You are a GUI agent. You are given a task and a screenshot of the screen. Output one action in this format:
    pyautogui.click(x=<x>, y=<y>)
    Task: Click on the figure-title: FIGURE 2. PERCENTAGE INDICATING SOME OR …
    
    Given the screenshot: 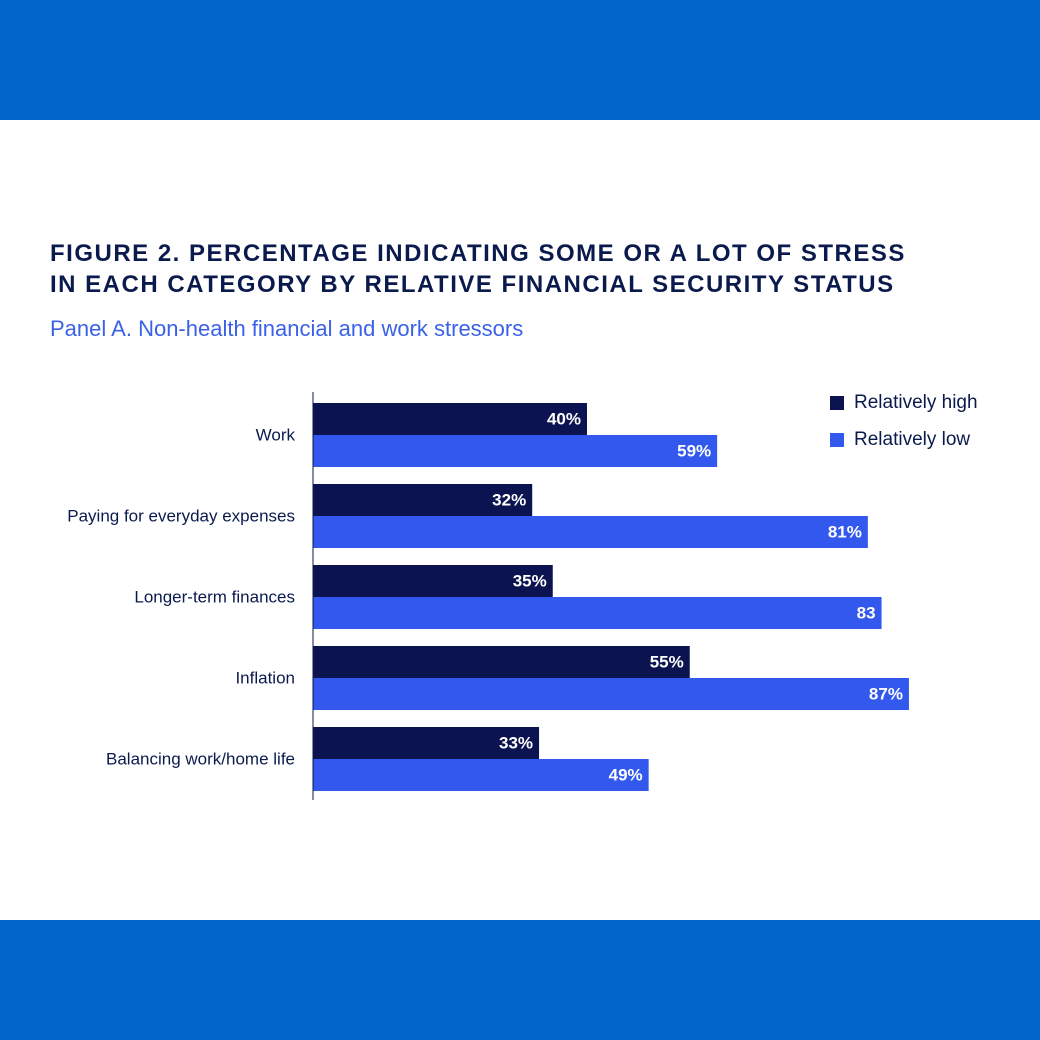 What is the action you would take?
    pyautogui.click(x=530, y=269)
    